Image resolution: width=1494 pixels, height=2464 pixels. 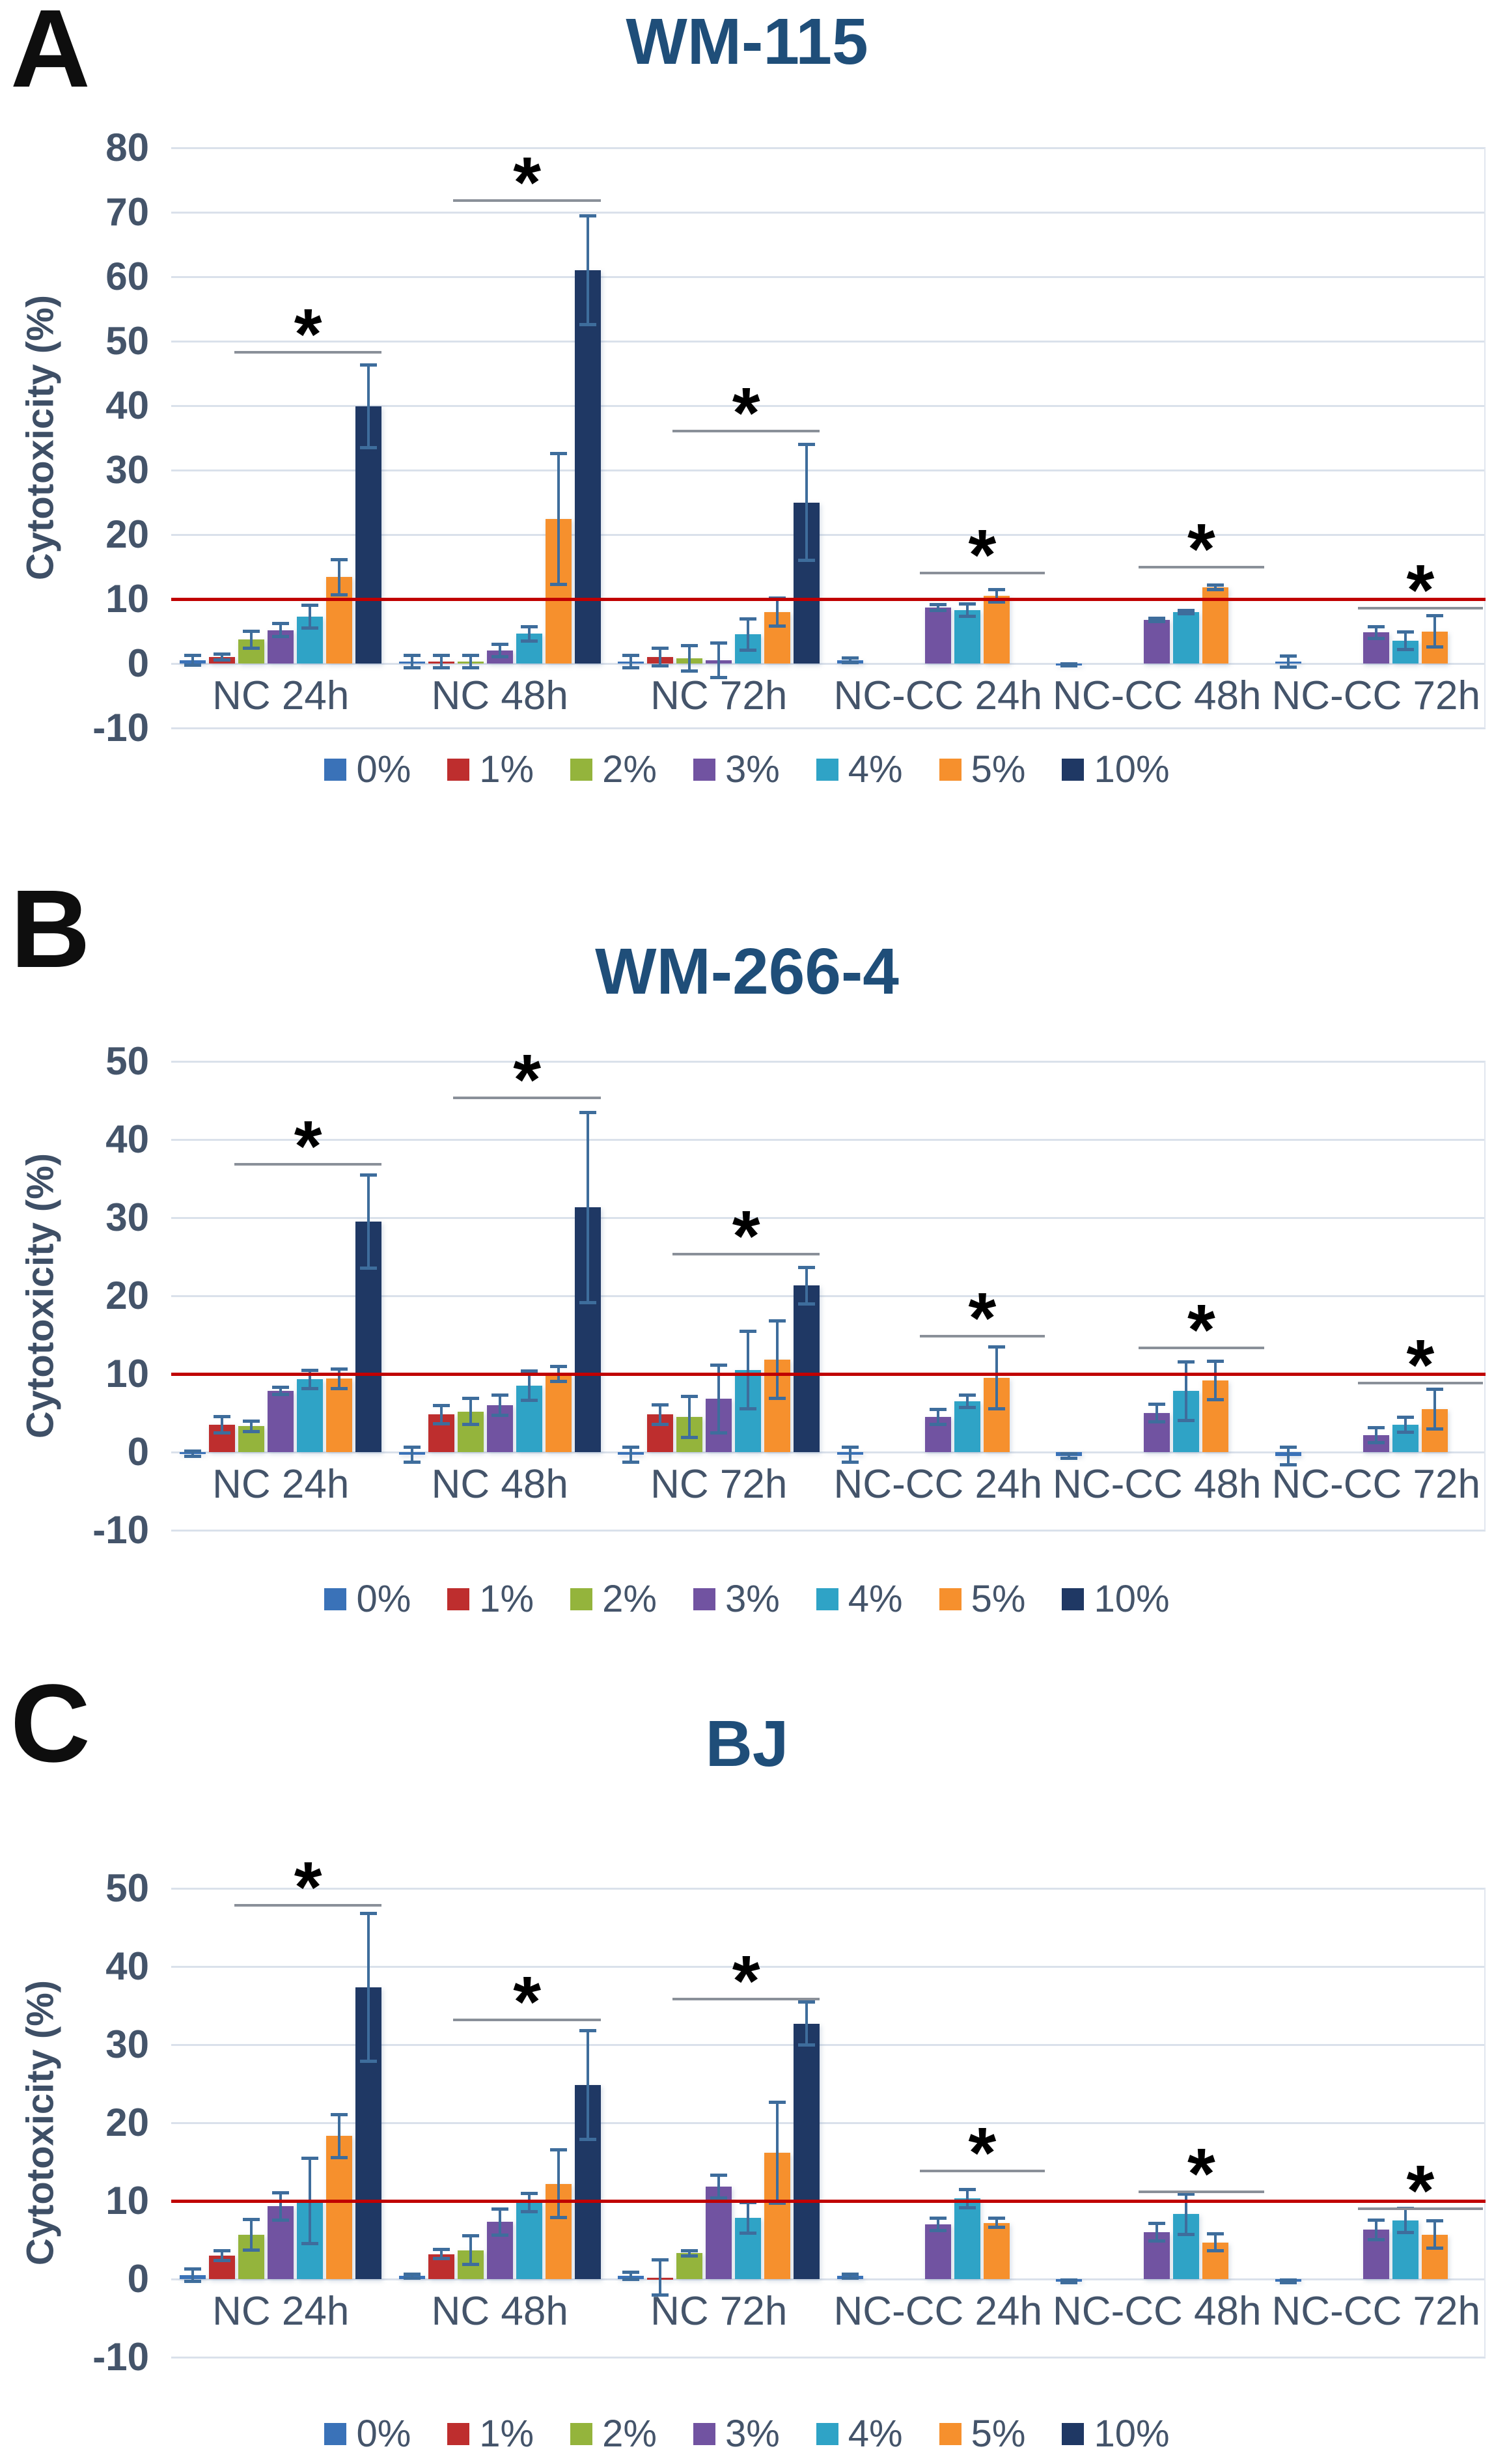 What do you see at coordinates (587, 467) in the screenshot?
I see `bar-10%-nc-48h` at bounding box center [587, 467].